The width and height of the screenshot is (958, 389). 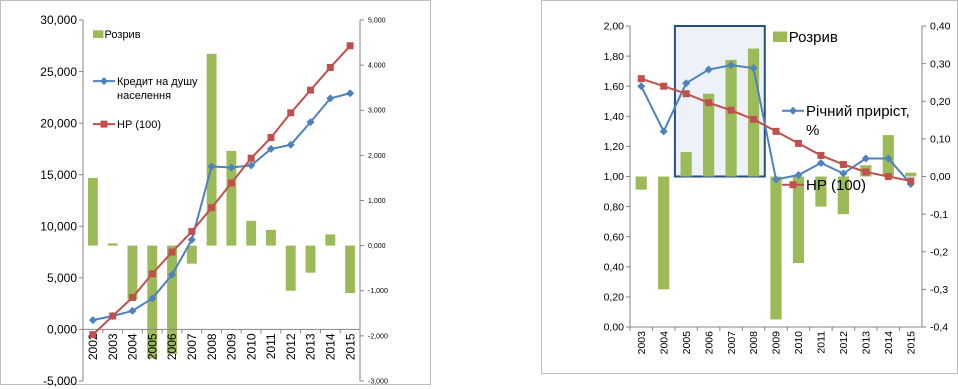 I want to click on x-tick-label: 2009, so click(x=232, y=346).